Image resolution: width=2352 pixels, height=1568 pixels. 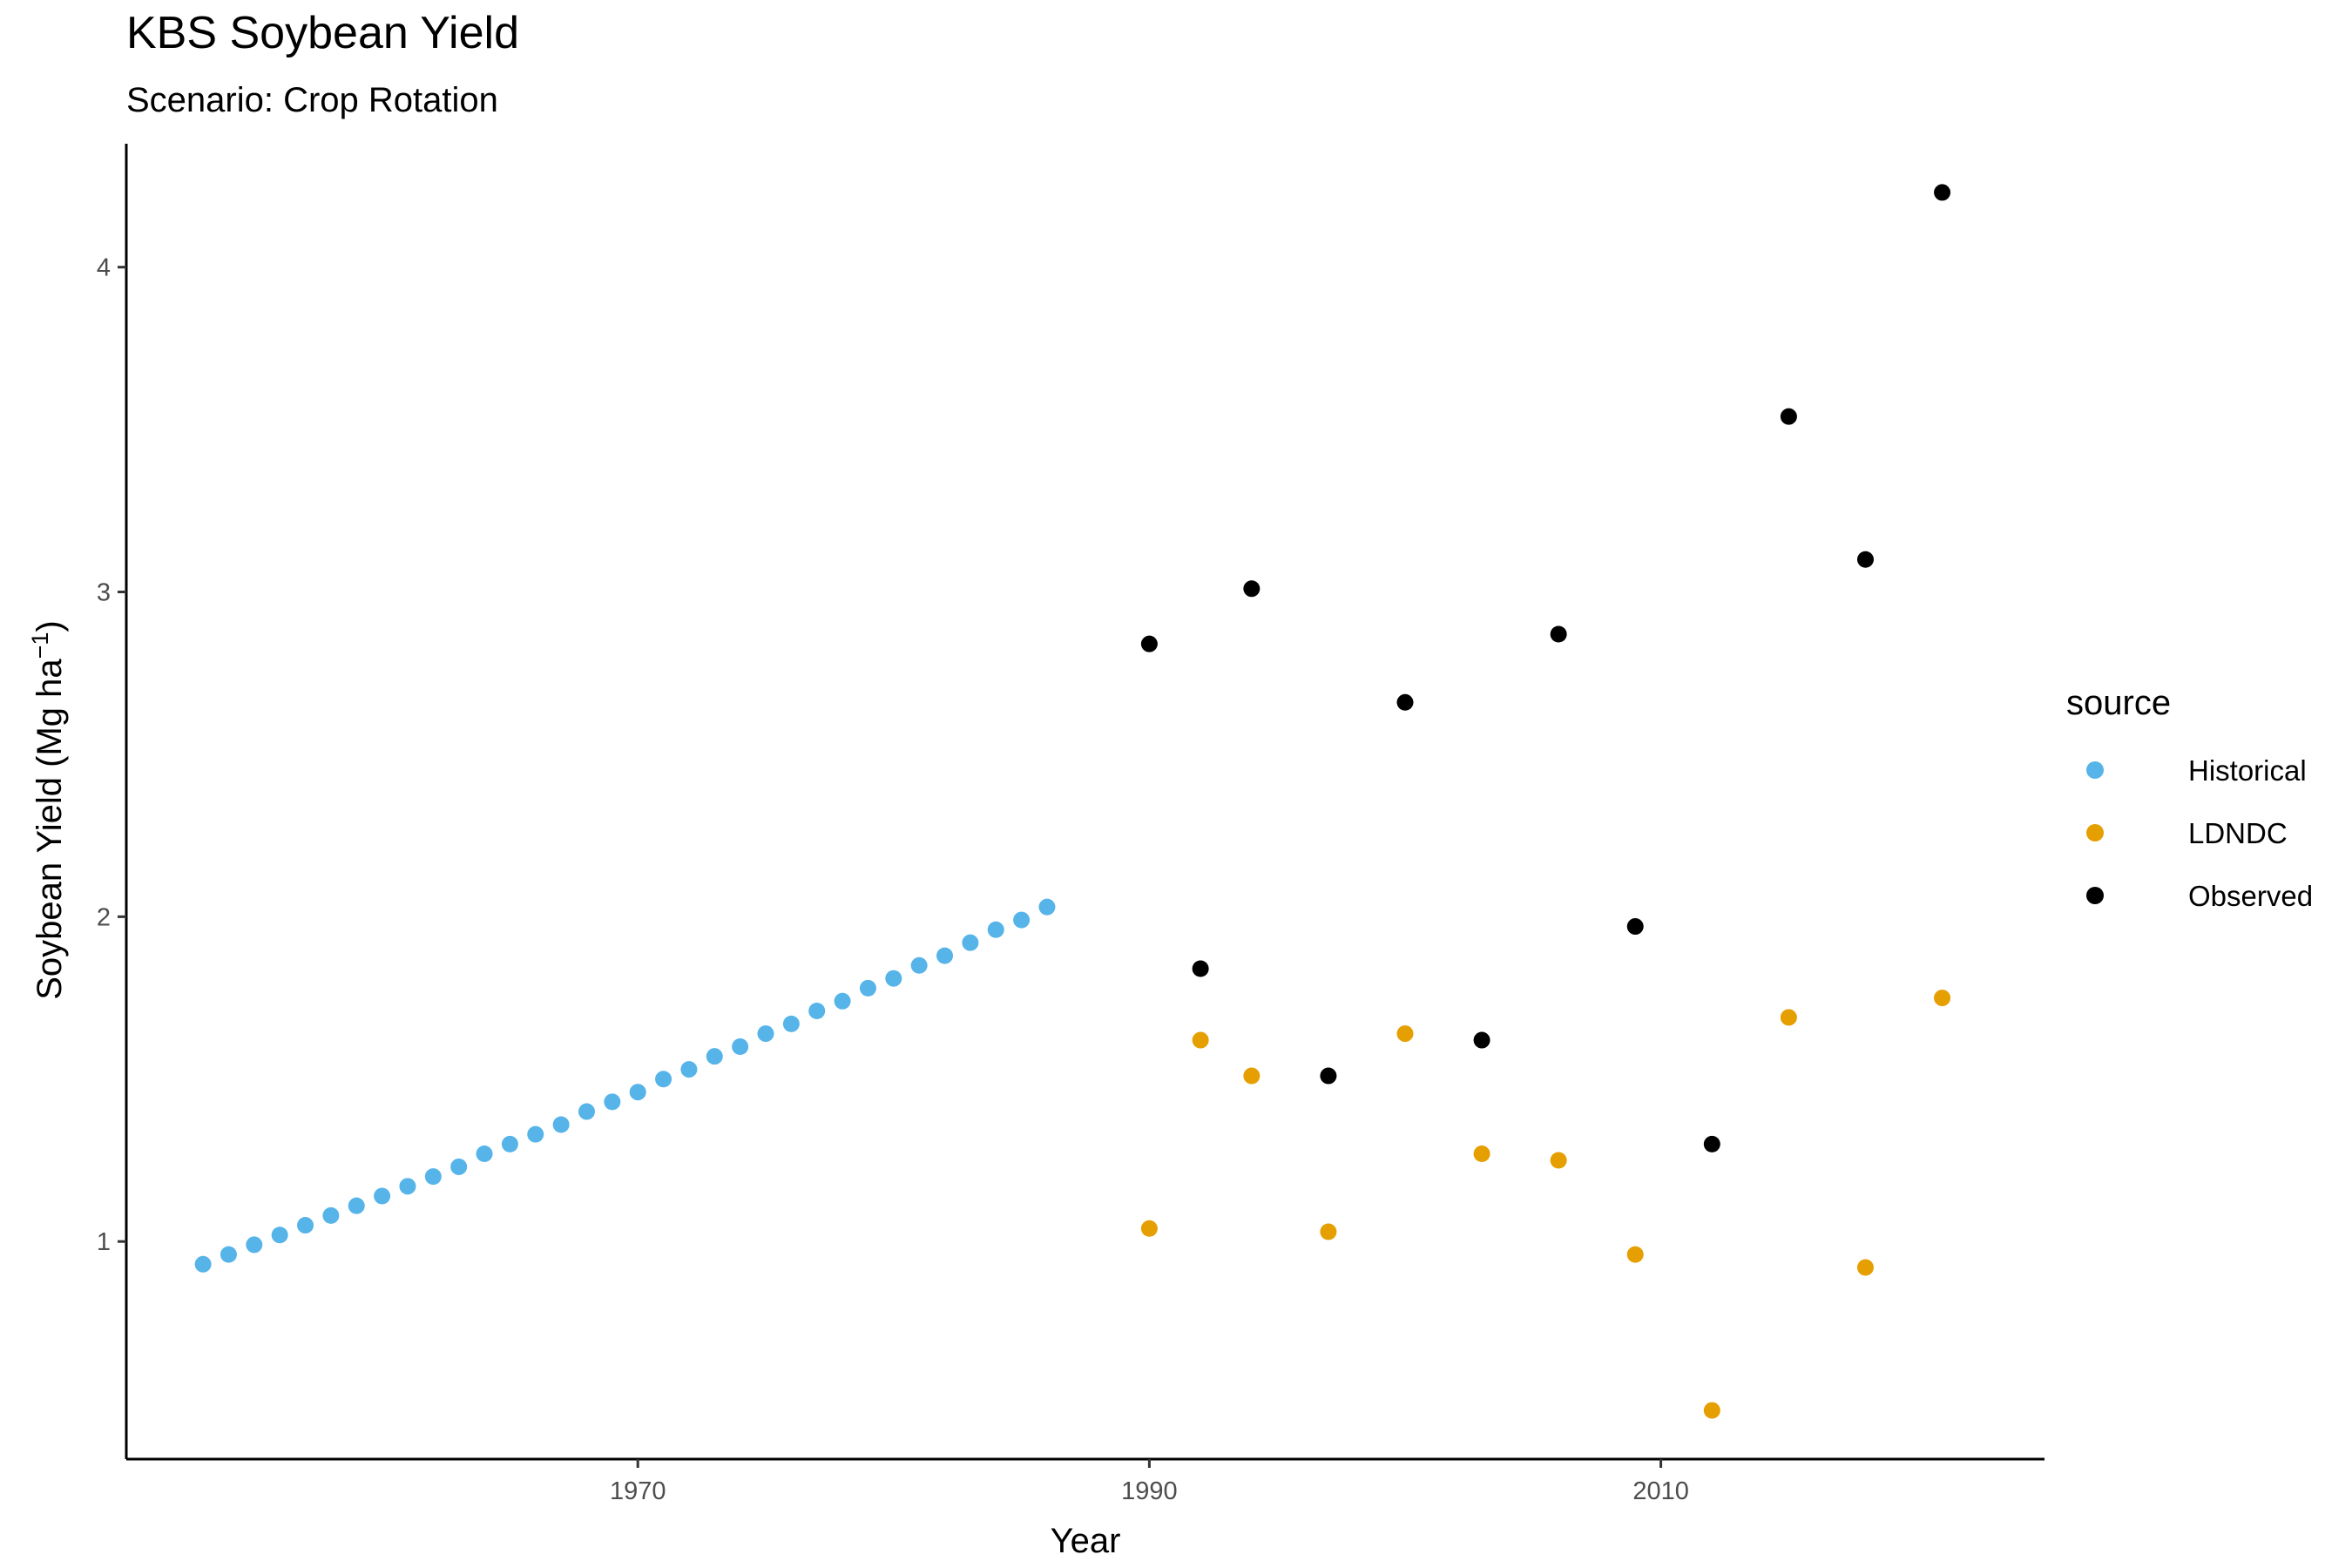 I want to click on x-tick-label: 1970, so click(x=638, y=1491).